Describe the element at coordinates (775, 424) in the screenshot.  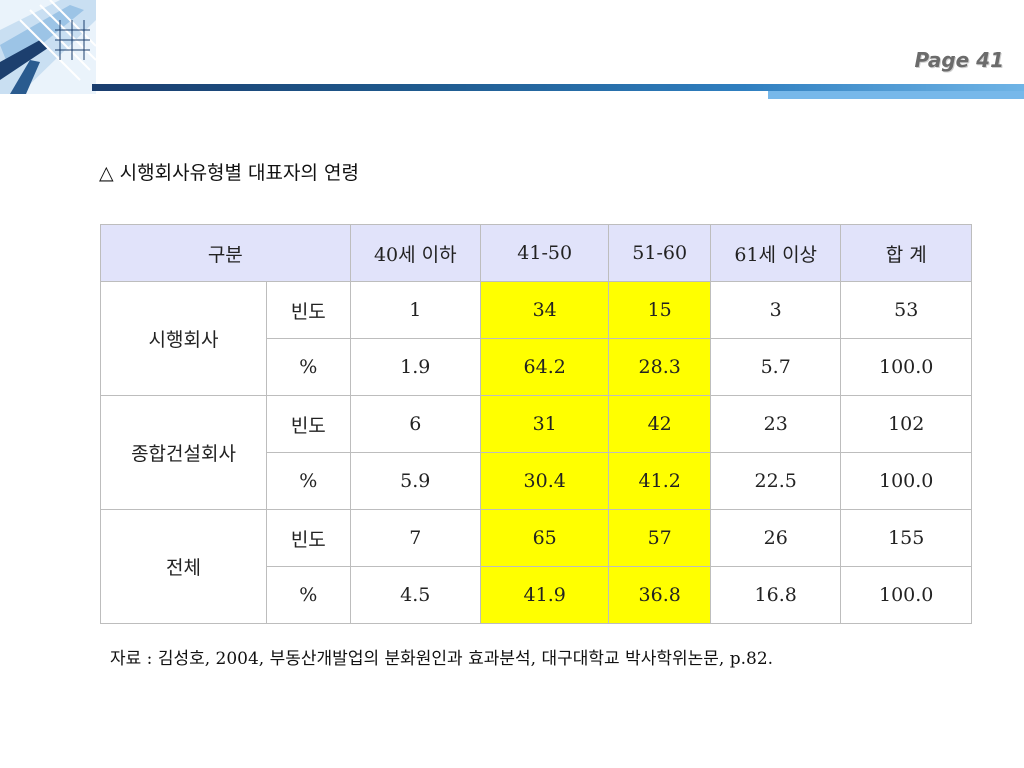
I see `table-cell: 23` at that location.